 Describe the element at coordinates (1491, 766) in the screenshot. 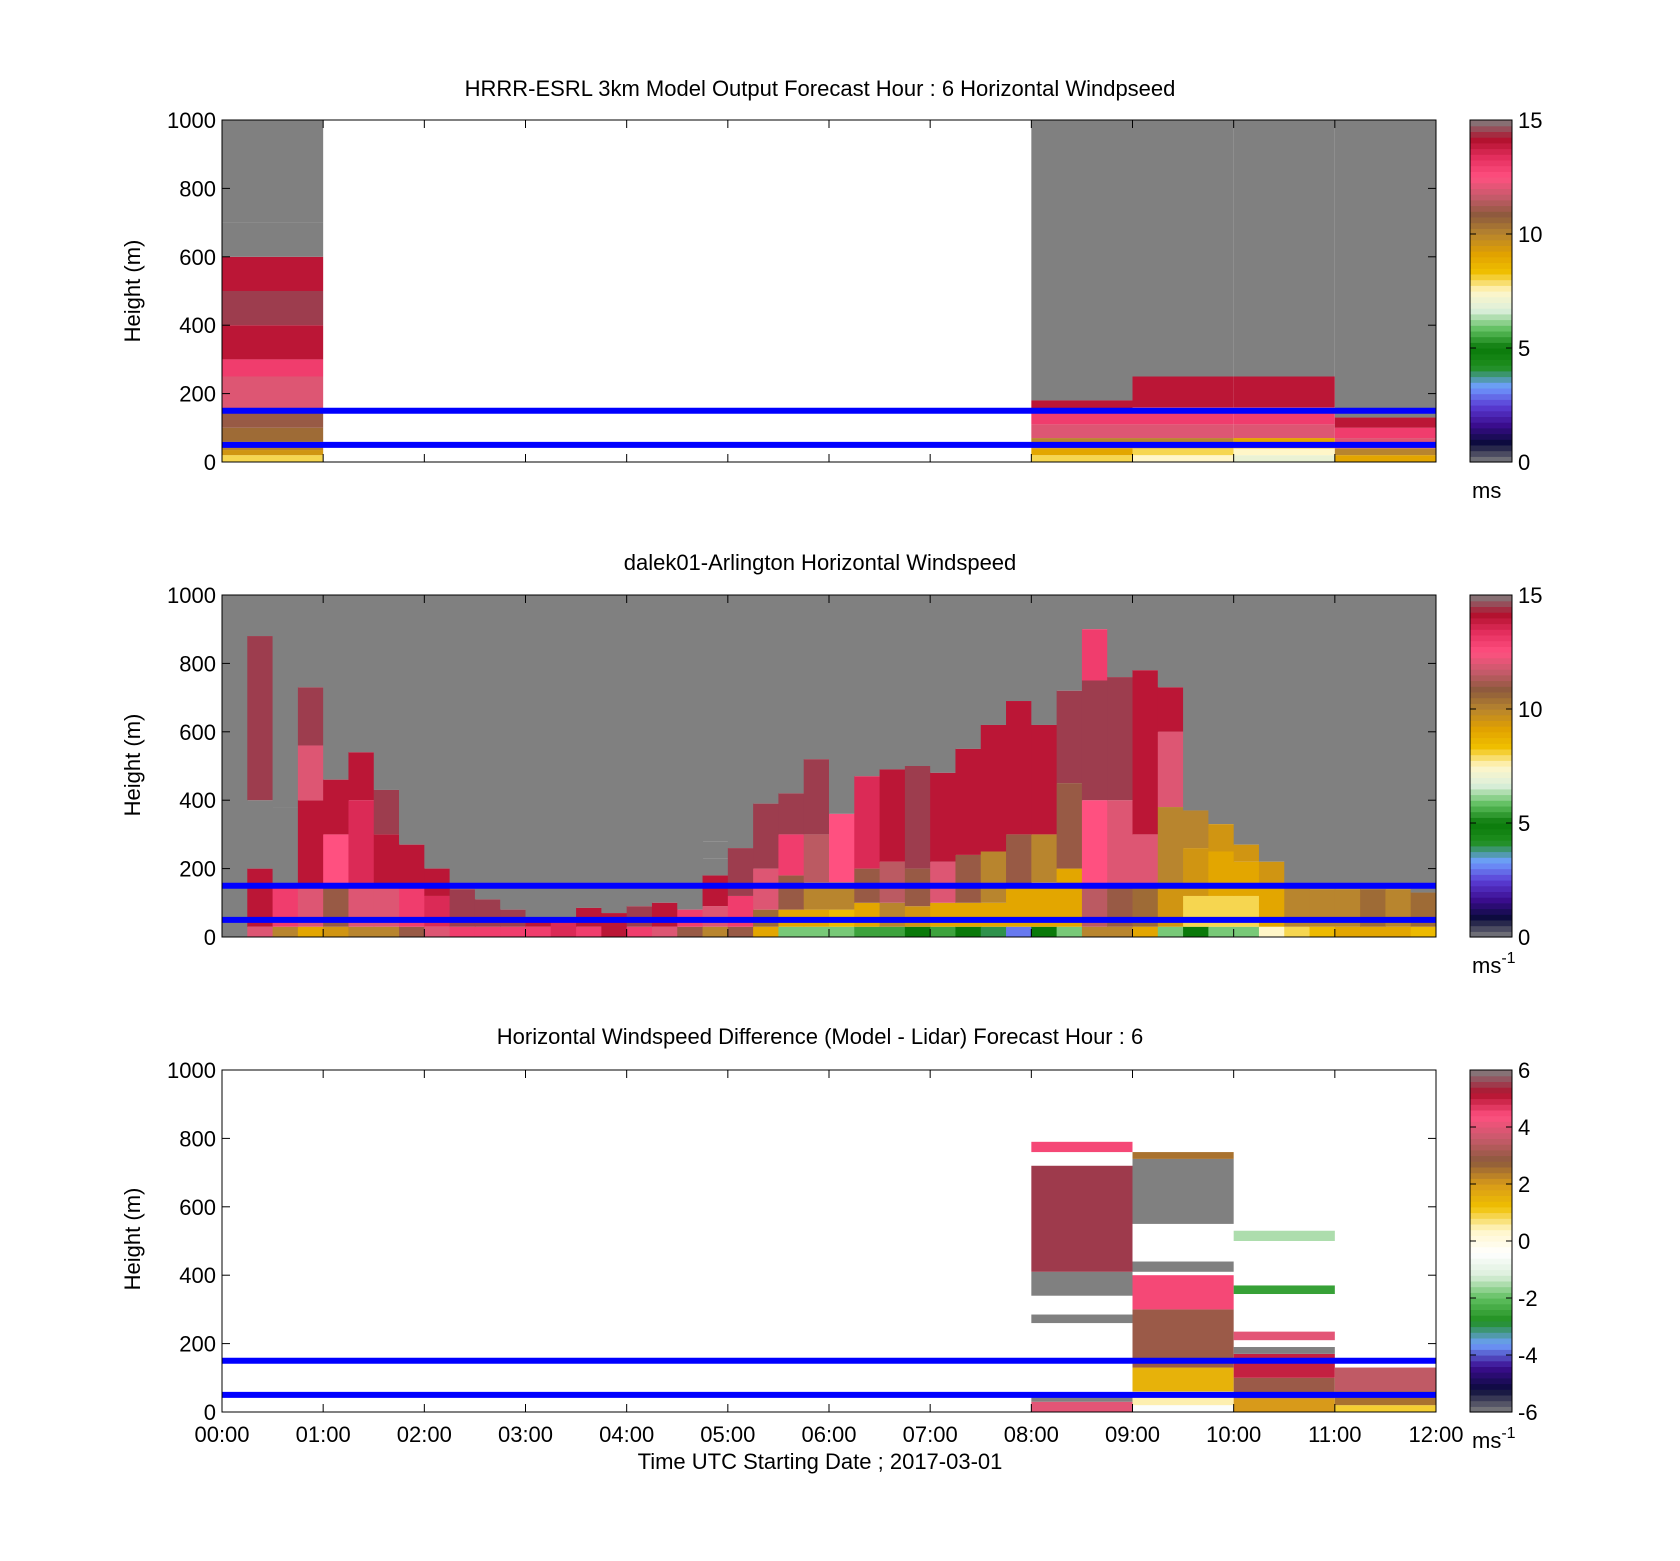

I see `colorbar-frame` at that location.